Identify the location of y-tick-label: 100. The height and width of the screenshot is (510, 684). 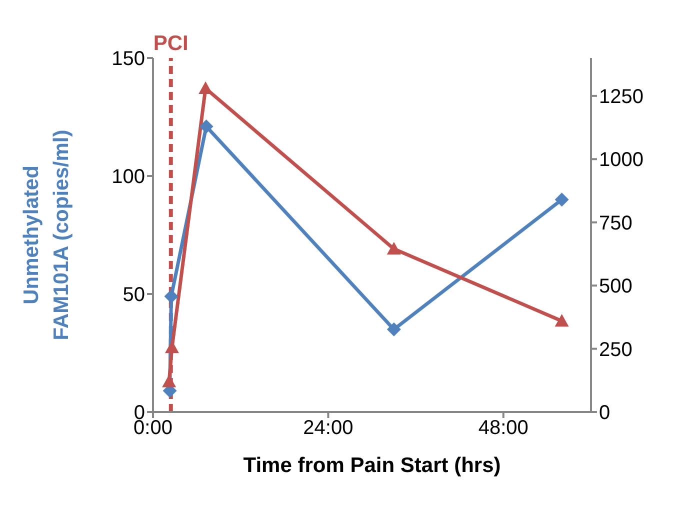
(128, 177).